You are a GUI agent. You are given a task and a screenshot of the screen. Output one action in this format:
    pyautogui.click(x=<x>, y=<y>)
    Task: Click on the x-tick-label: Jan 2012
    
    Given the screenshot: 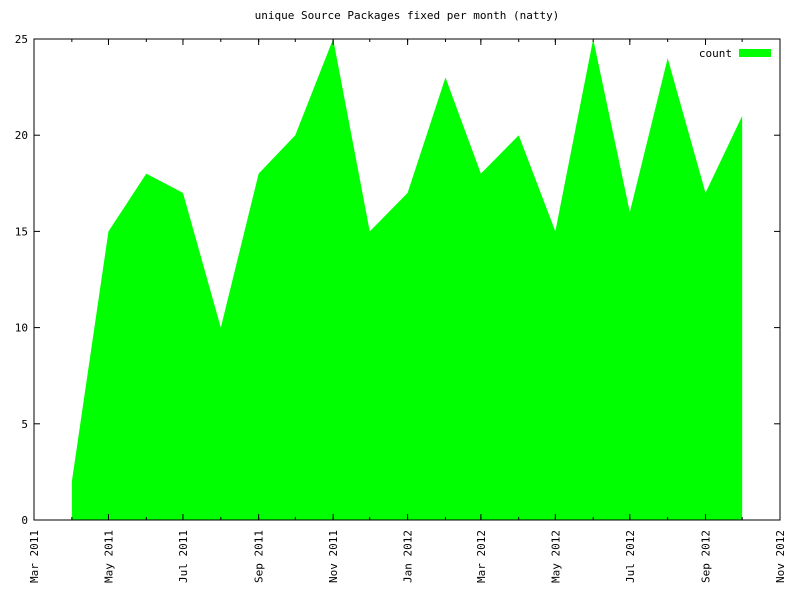 What is the action you would take?
    pyautogui.click(x=408, y=556)
    